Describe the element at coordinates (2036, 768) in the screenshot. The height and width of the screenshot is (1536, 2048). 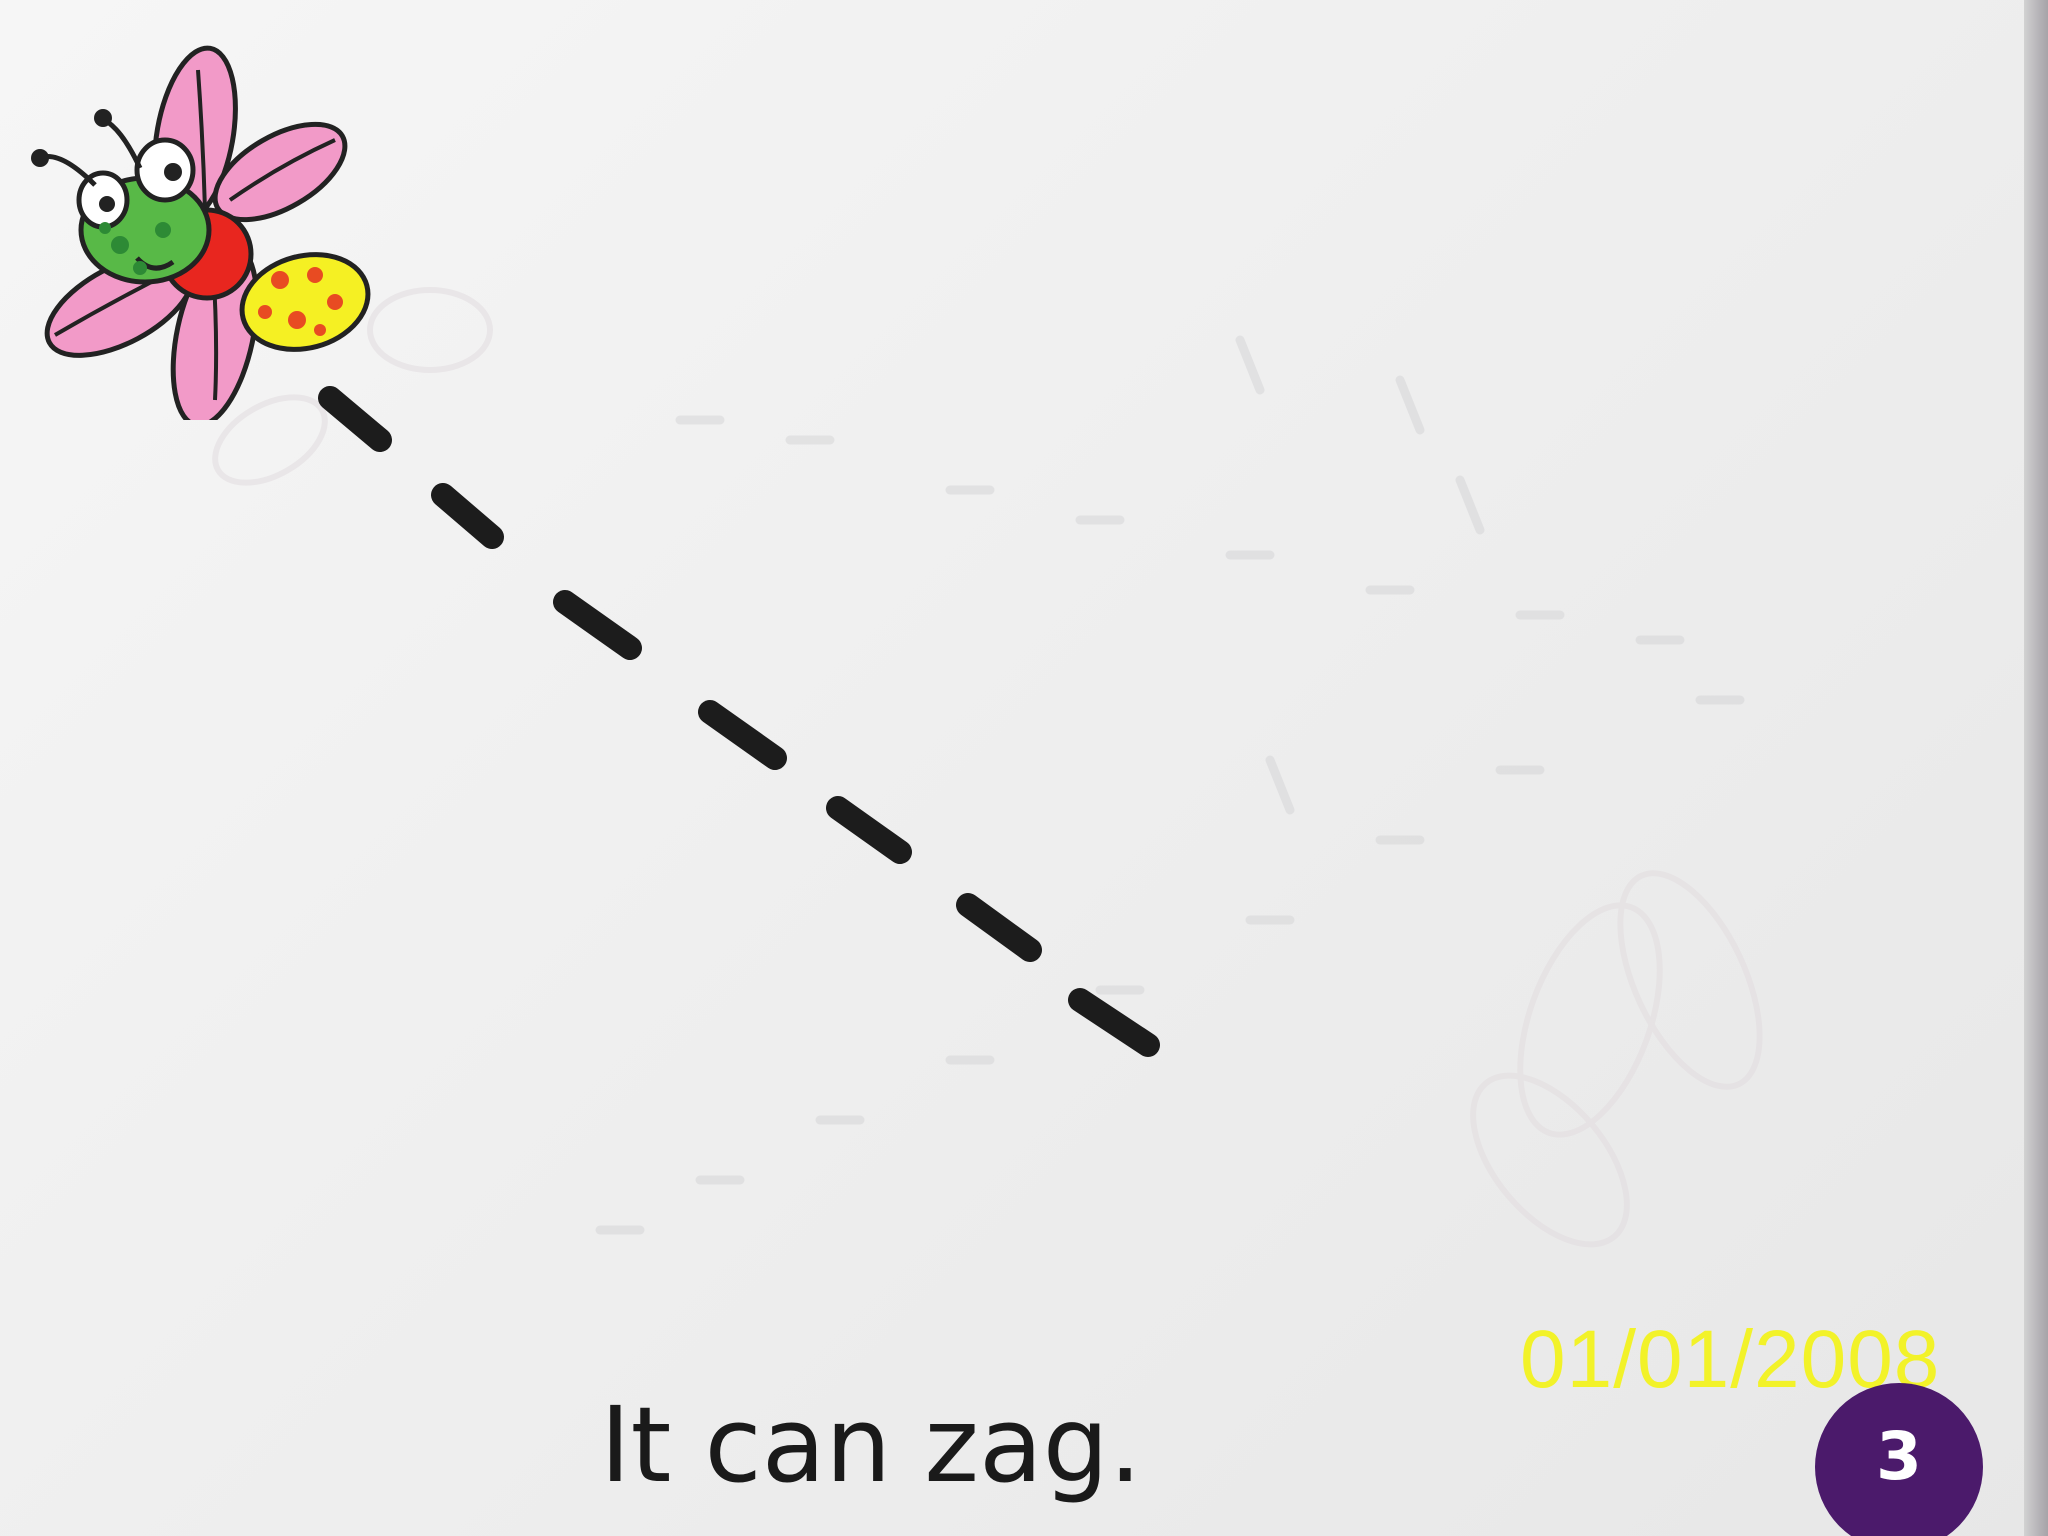
I see `book-spine-edge` at that location.